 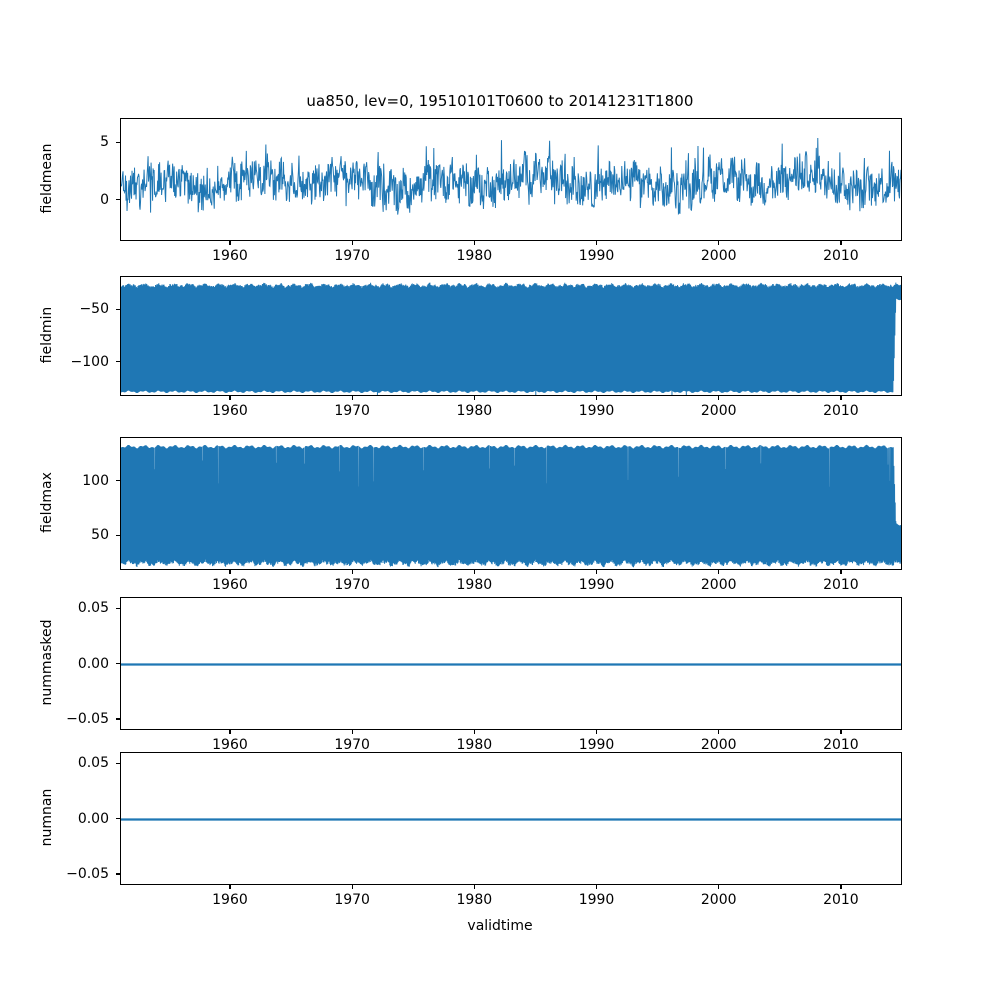 I want to click on y-axis-label-fieldmin: fieldmin, so click(x=47, y=335).